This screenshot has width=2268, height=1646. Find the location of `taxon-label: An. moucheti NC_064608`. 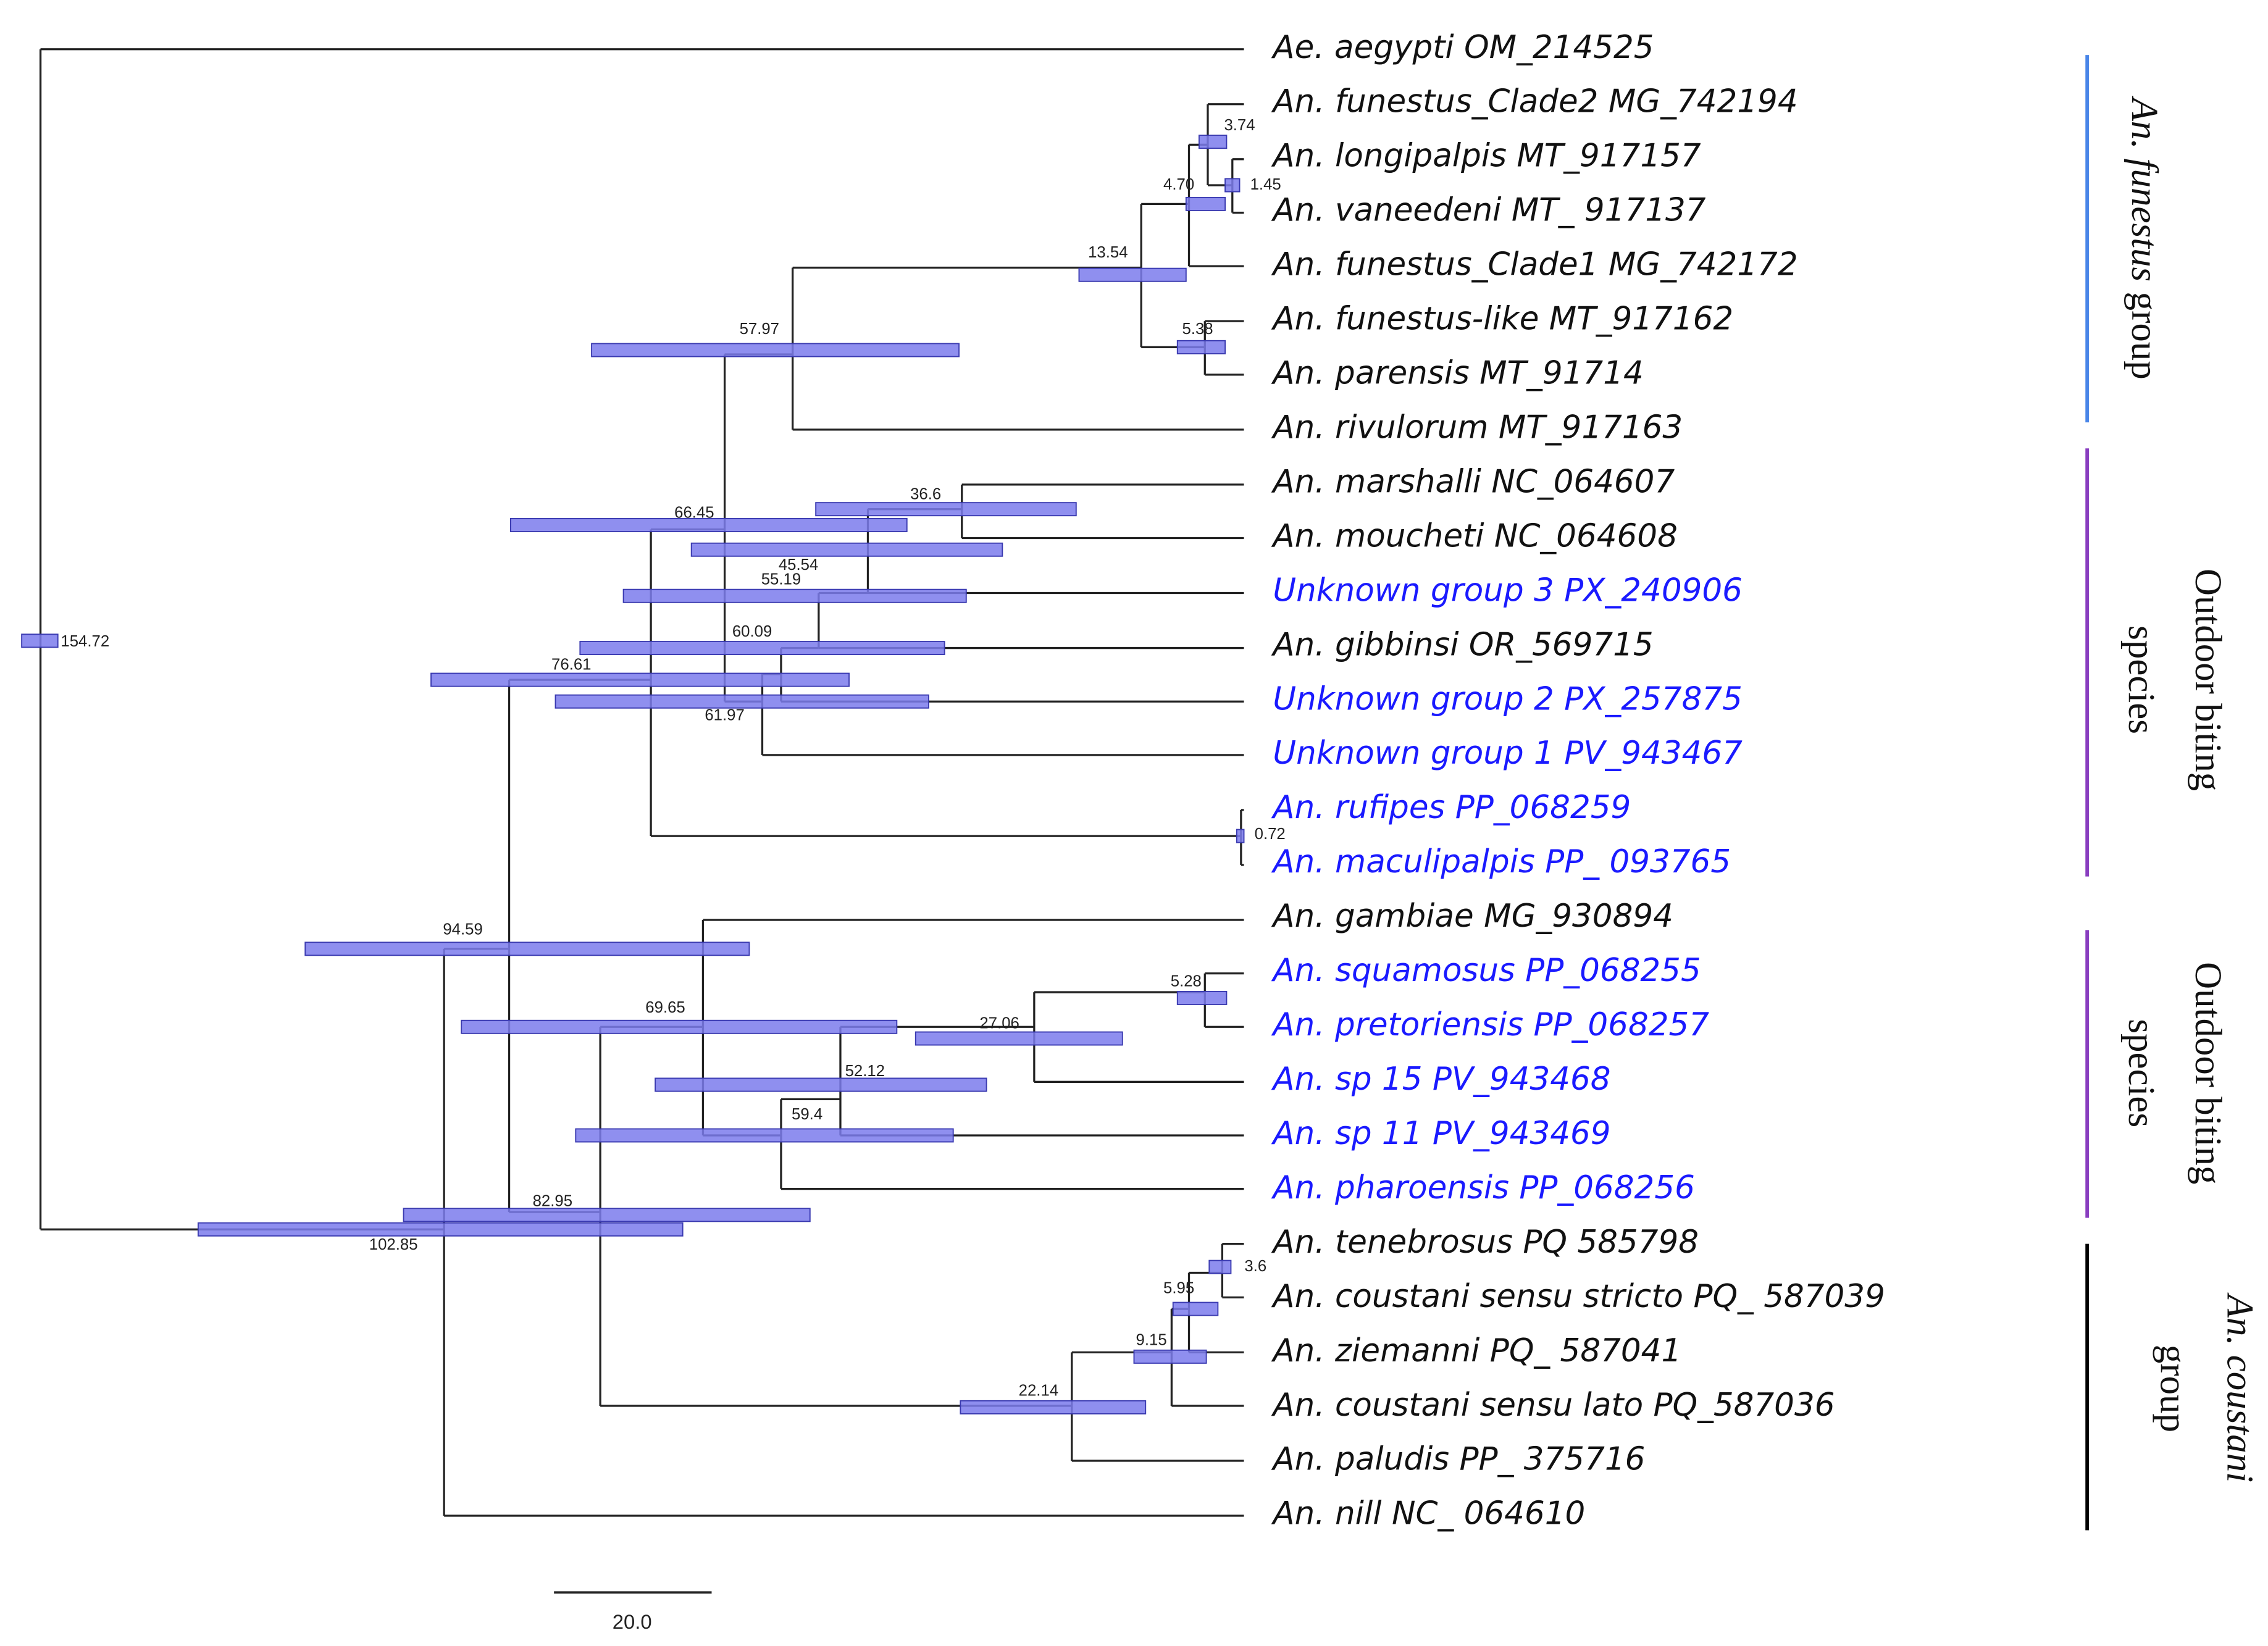

taxon-label: An. moucheti NC_064608 is located at coordinates (1474, 535).